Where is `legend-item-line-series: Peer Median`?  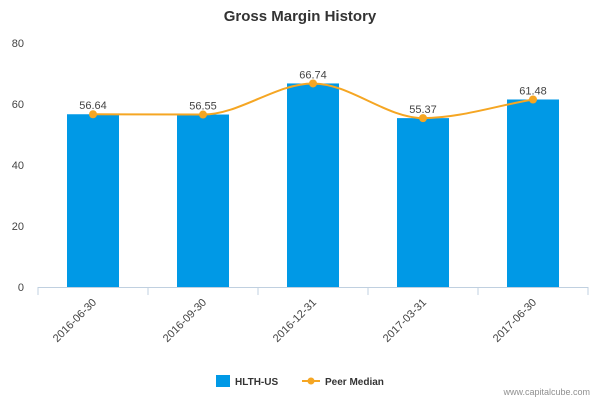
legend-item-line-series: Peer Median is located at coordinates (343, 382).